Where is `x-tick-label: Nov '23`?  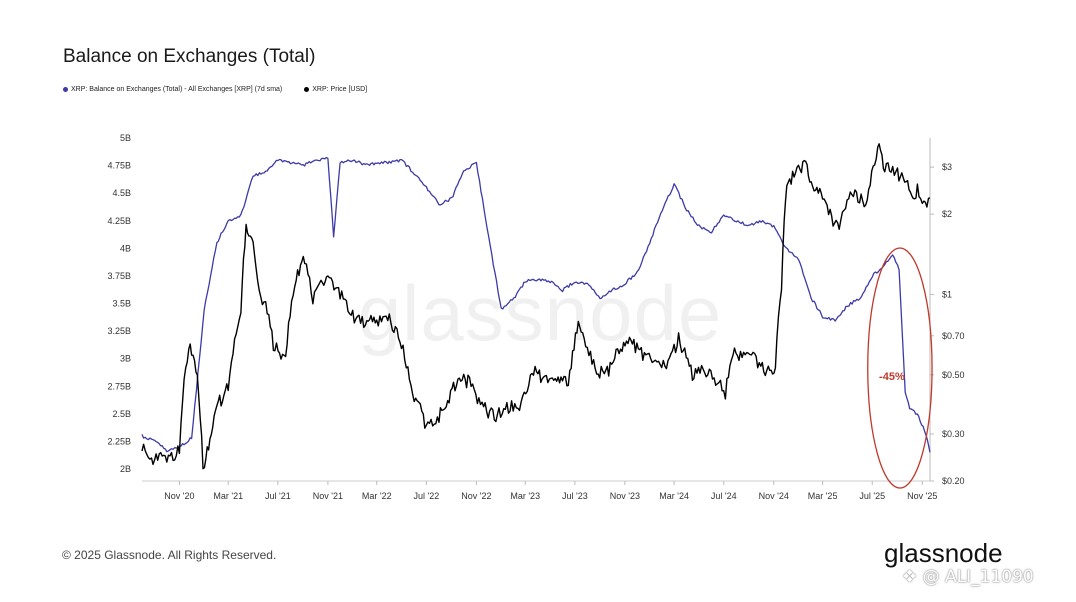 x-tick-label: Nov '23 is located at coordinates (625, 496).